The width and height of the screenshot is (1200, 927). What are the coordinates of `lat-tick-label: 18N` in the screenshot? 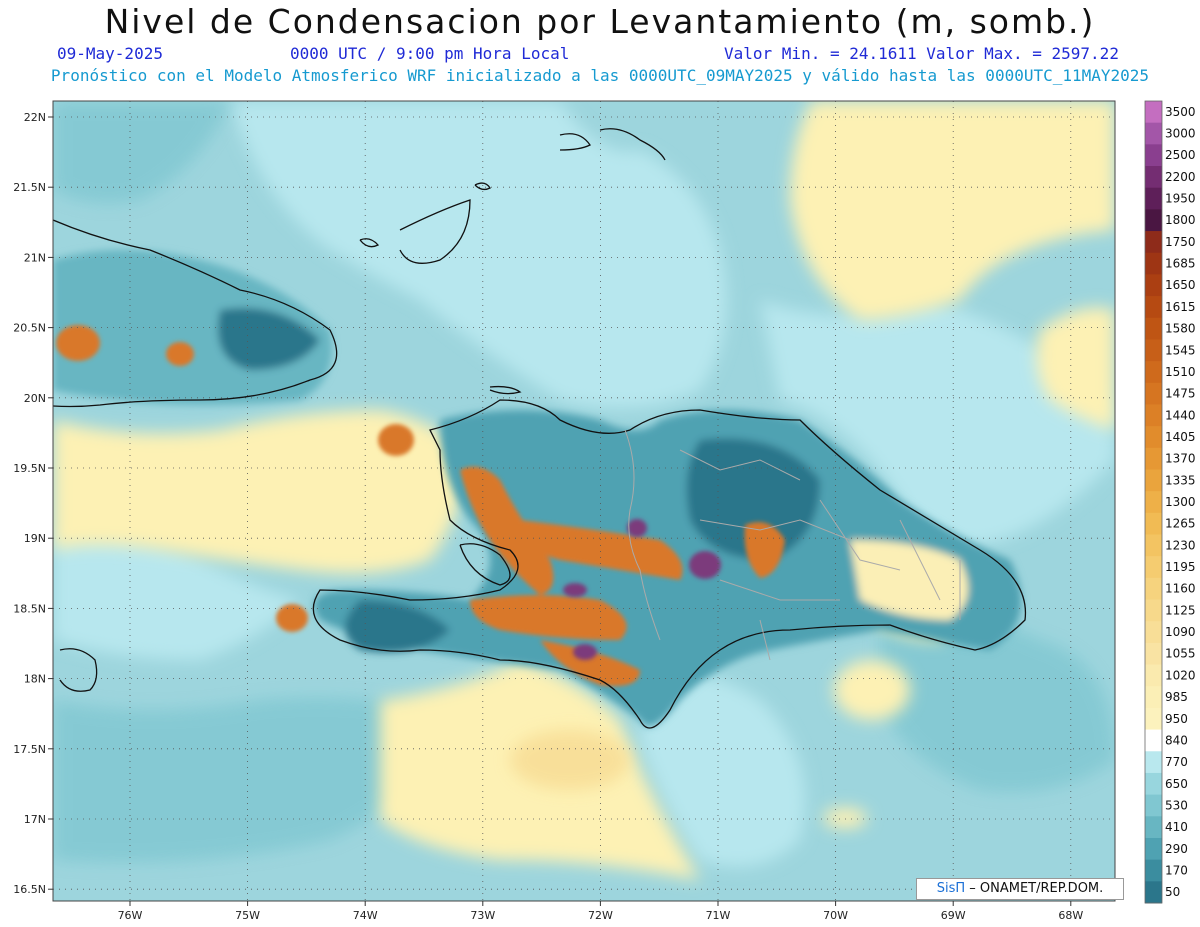 It's located at (35, 679).